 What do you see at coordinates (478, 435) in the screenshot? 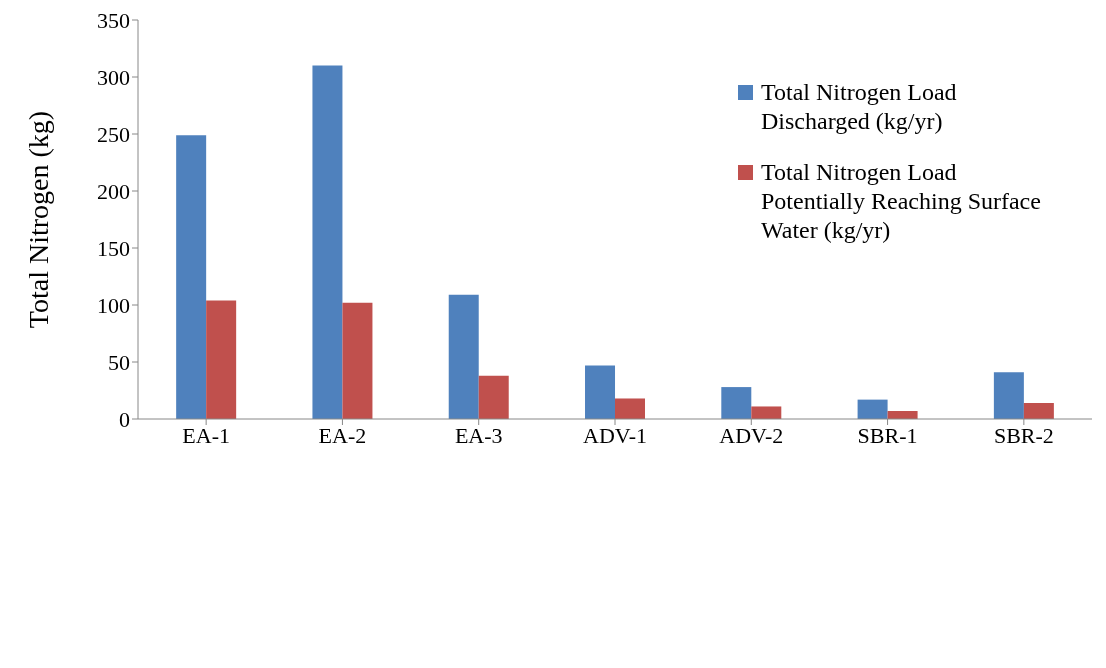
I see `x-tick-label: EA-3` at bounding box center [478, 435].